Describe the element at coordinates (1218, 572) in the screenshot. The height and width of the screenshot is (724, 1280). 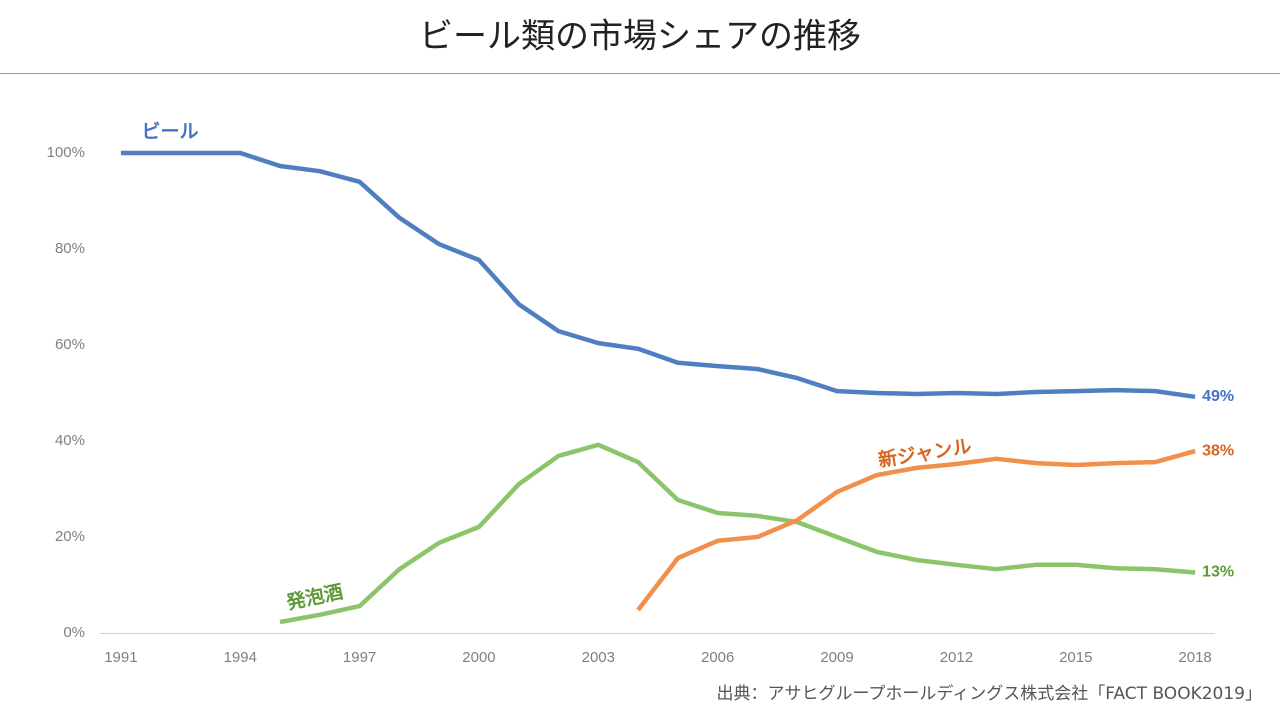
I see `end-value-label: 13%` at that location.